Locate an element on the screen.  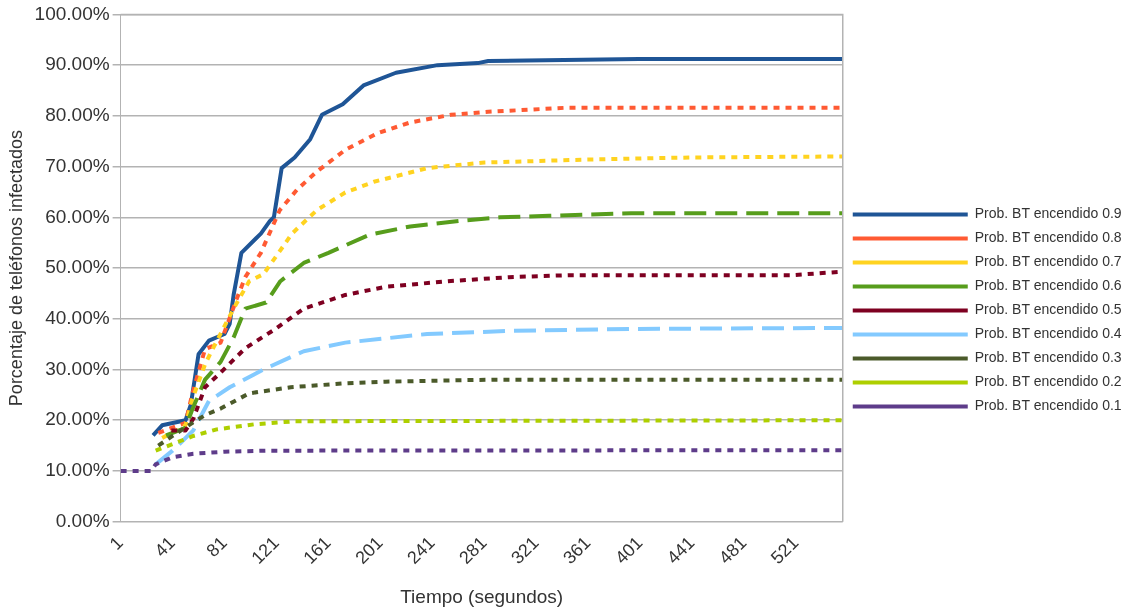
y-tick-label: 80.00% is located at coordinates (77, 115).